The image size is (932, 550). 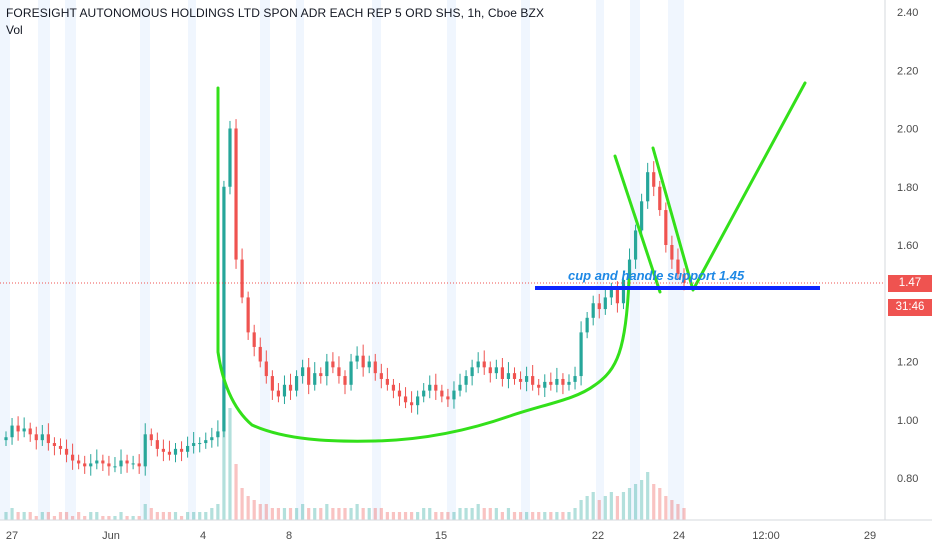 I want to click on support-annotation: cup and handle support 1.45, so click(x=656, y=275).